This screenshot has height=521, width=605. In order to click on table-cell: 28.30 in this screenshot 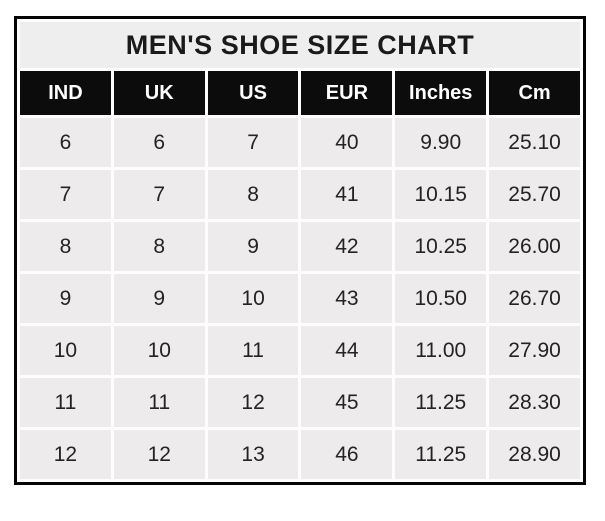, I will do `click(534, 402)`.